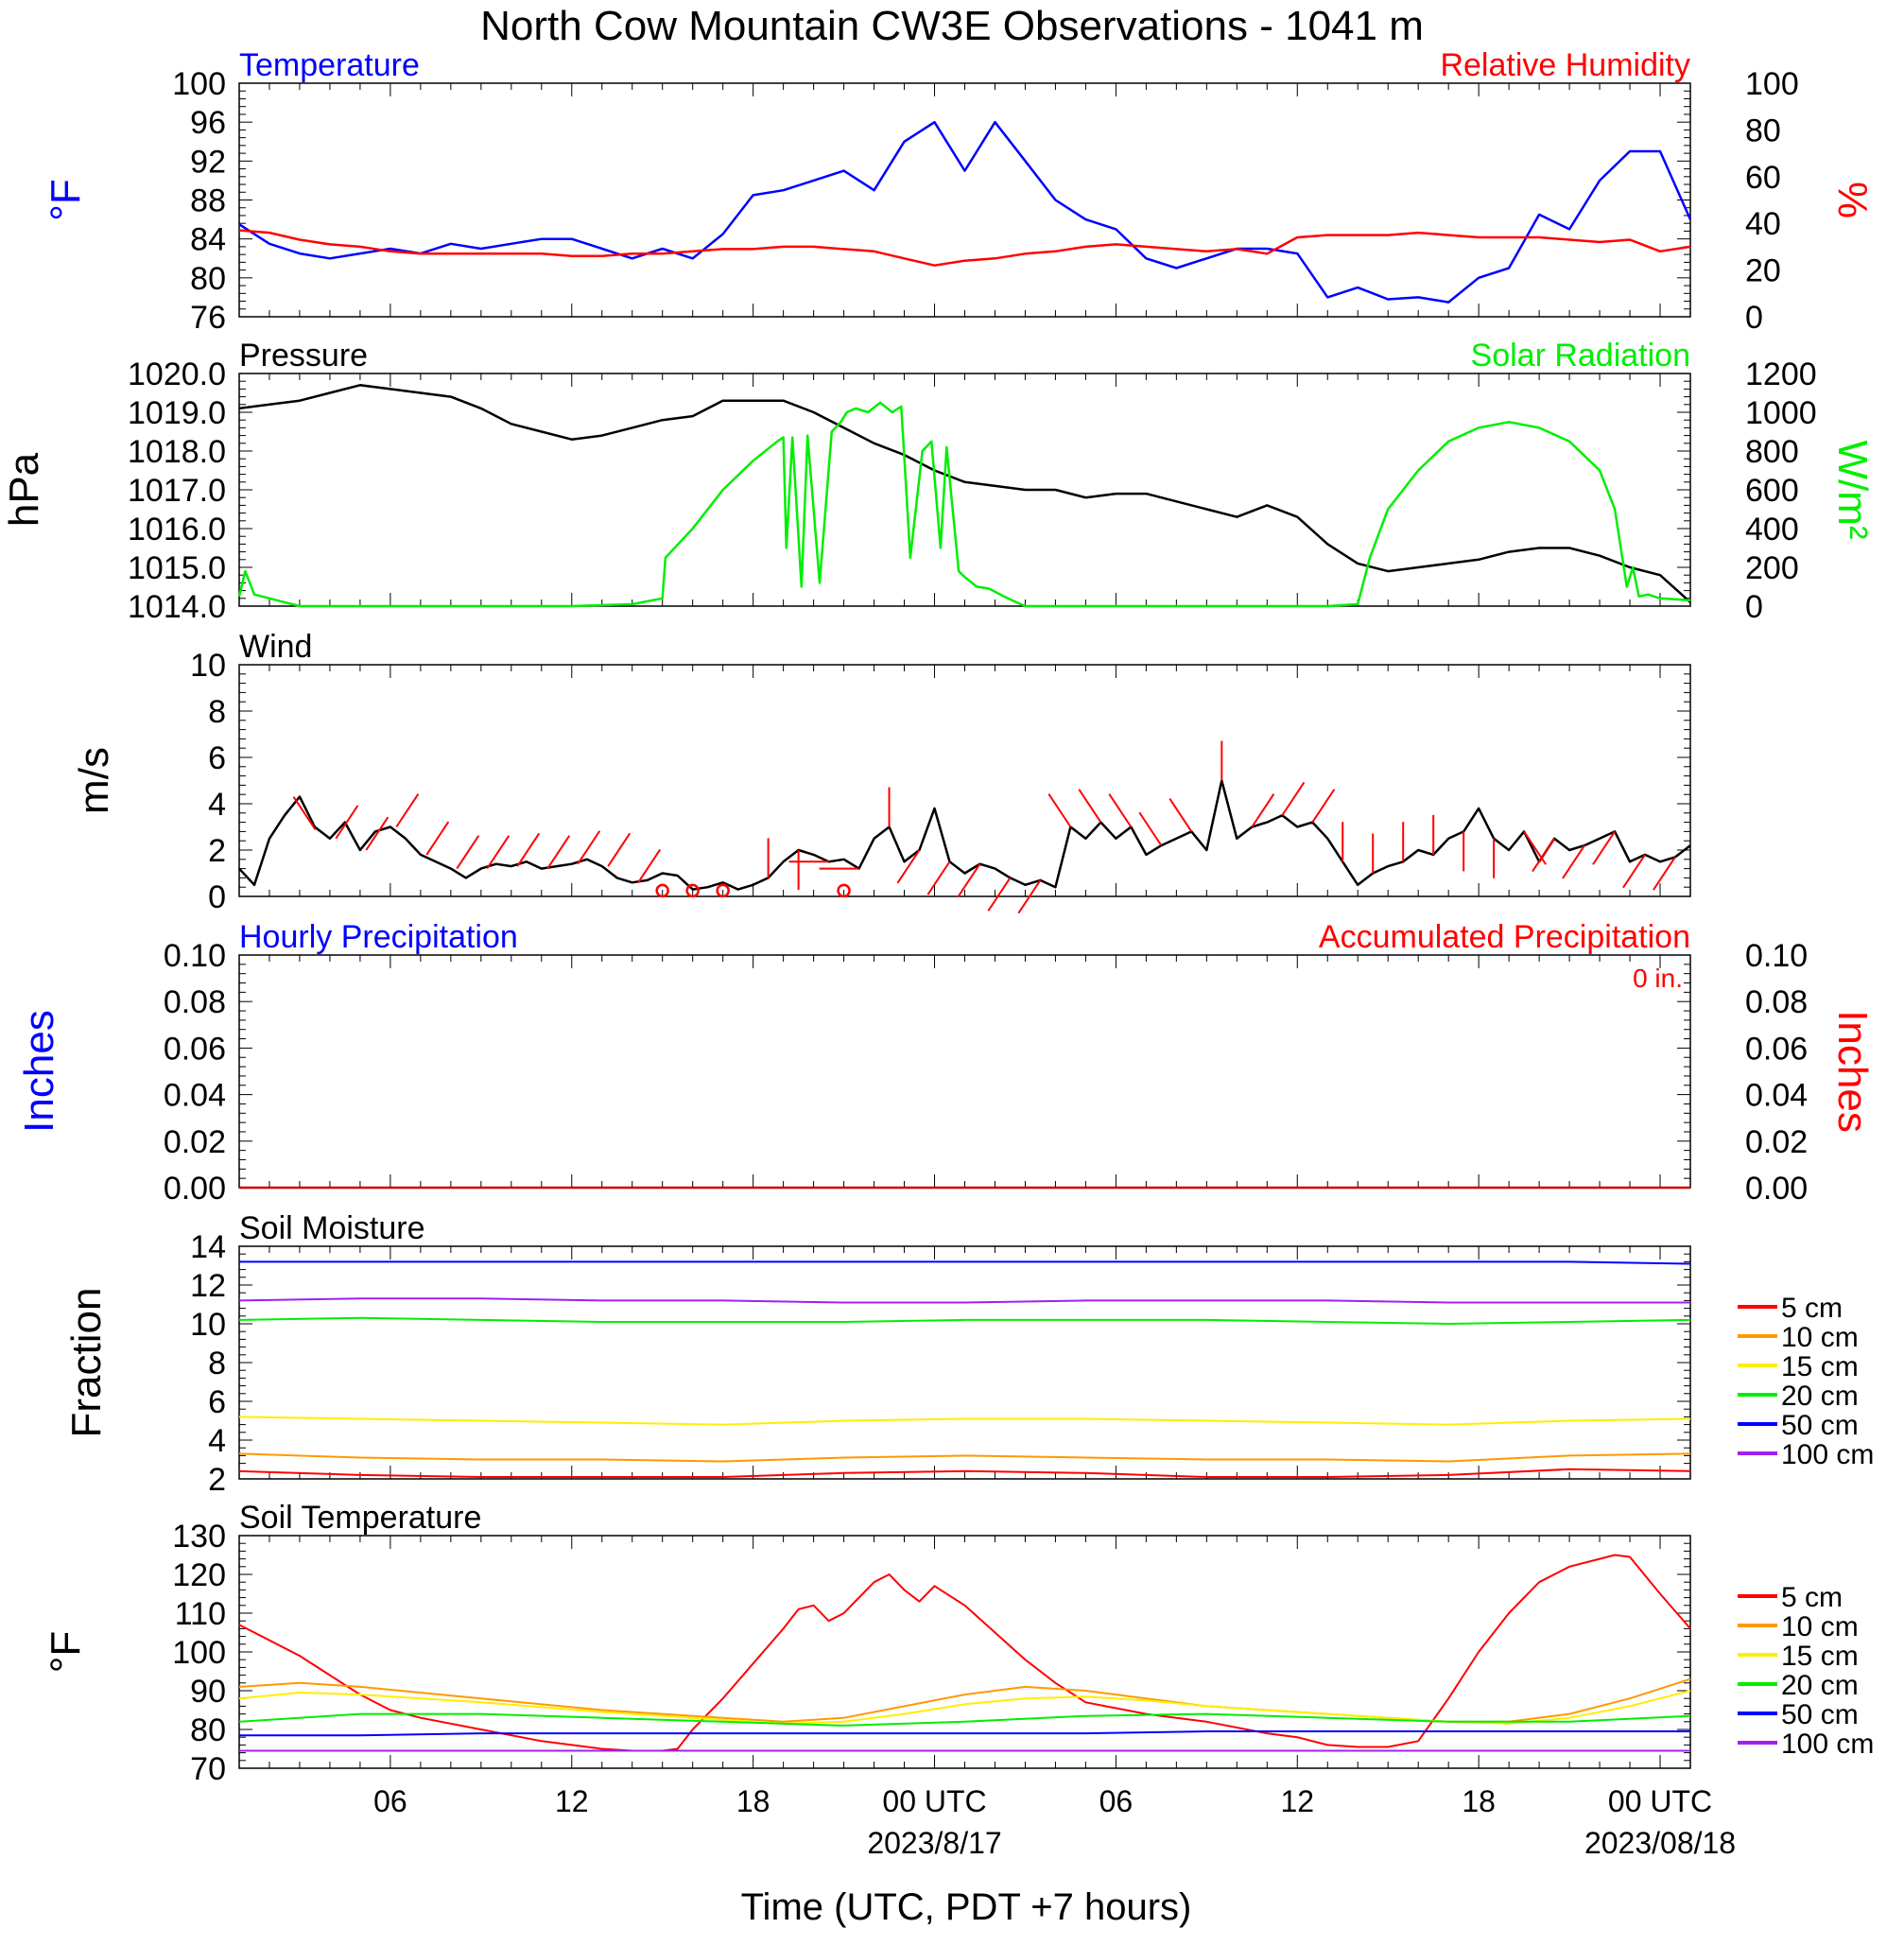 Image resolution: width=1904 pixels, height=1946 pixels. What do you see at coordinates (1852, 1071) in the screenshot?
I see `y2-axis-label: Inches` at bounding box center [1852, 1071].